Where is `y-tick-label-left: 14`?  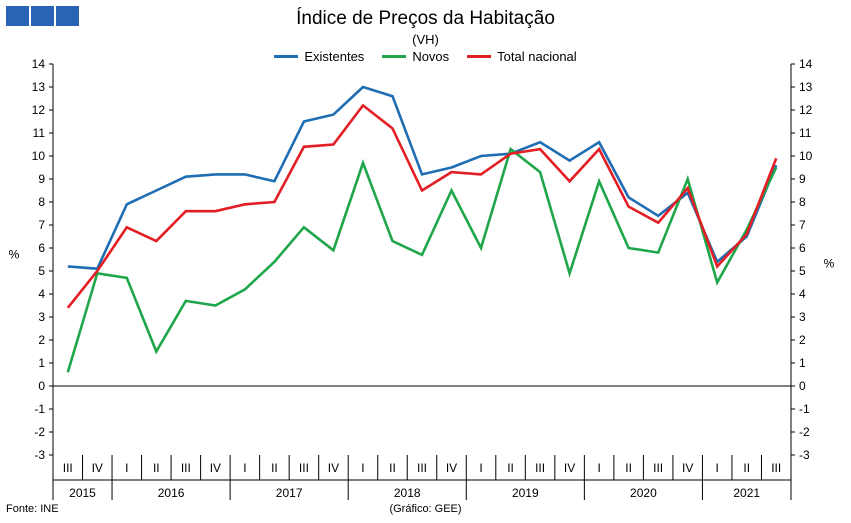
y-tick-label-left: 14 is located at coordinates (39, 64).